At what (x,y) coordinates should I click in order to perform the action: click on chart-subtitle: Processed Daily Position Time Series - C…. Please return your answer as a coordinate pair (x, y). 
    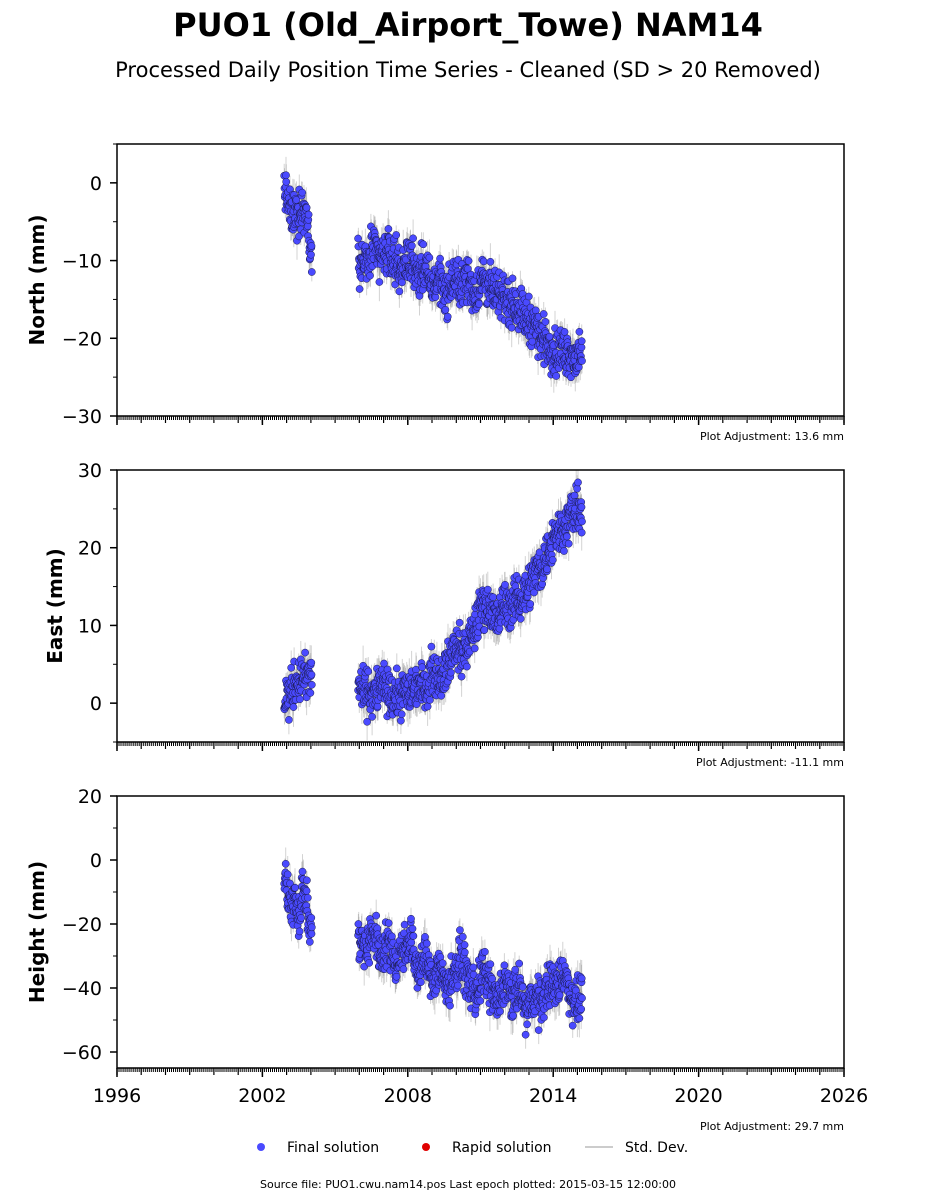
    Looking at the image, I should click on (468, 70).